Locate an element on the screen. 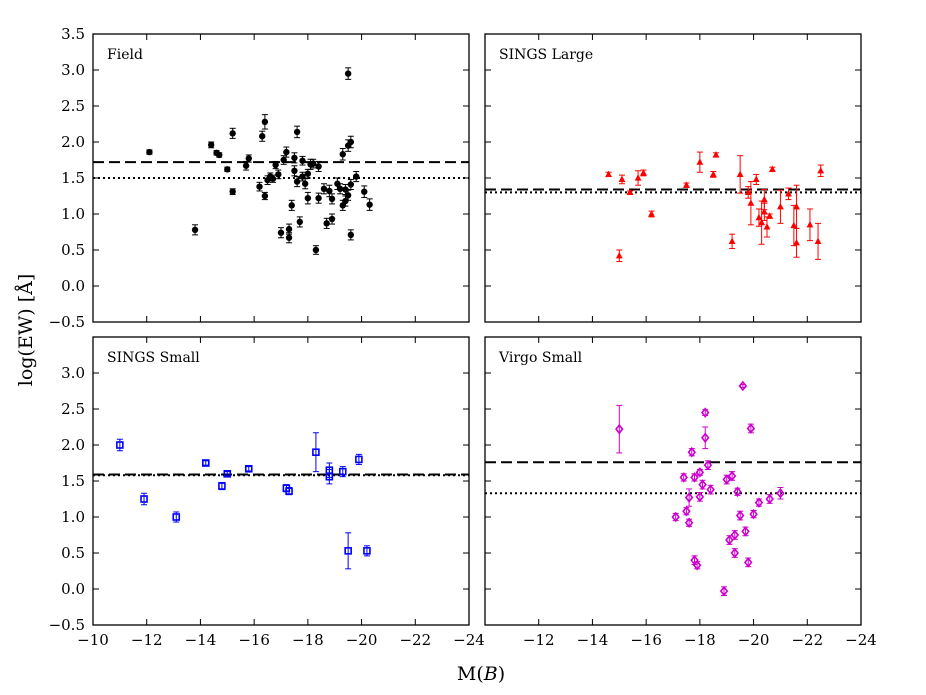  x-tick-label: −24 is located at coordinates (469, 640).